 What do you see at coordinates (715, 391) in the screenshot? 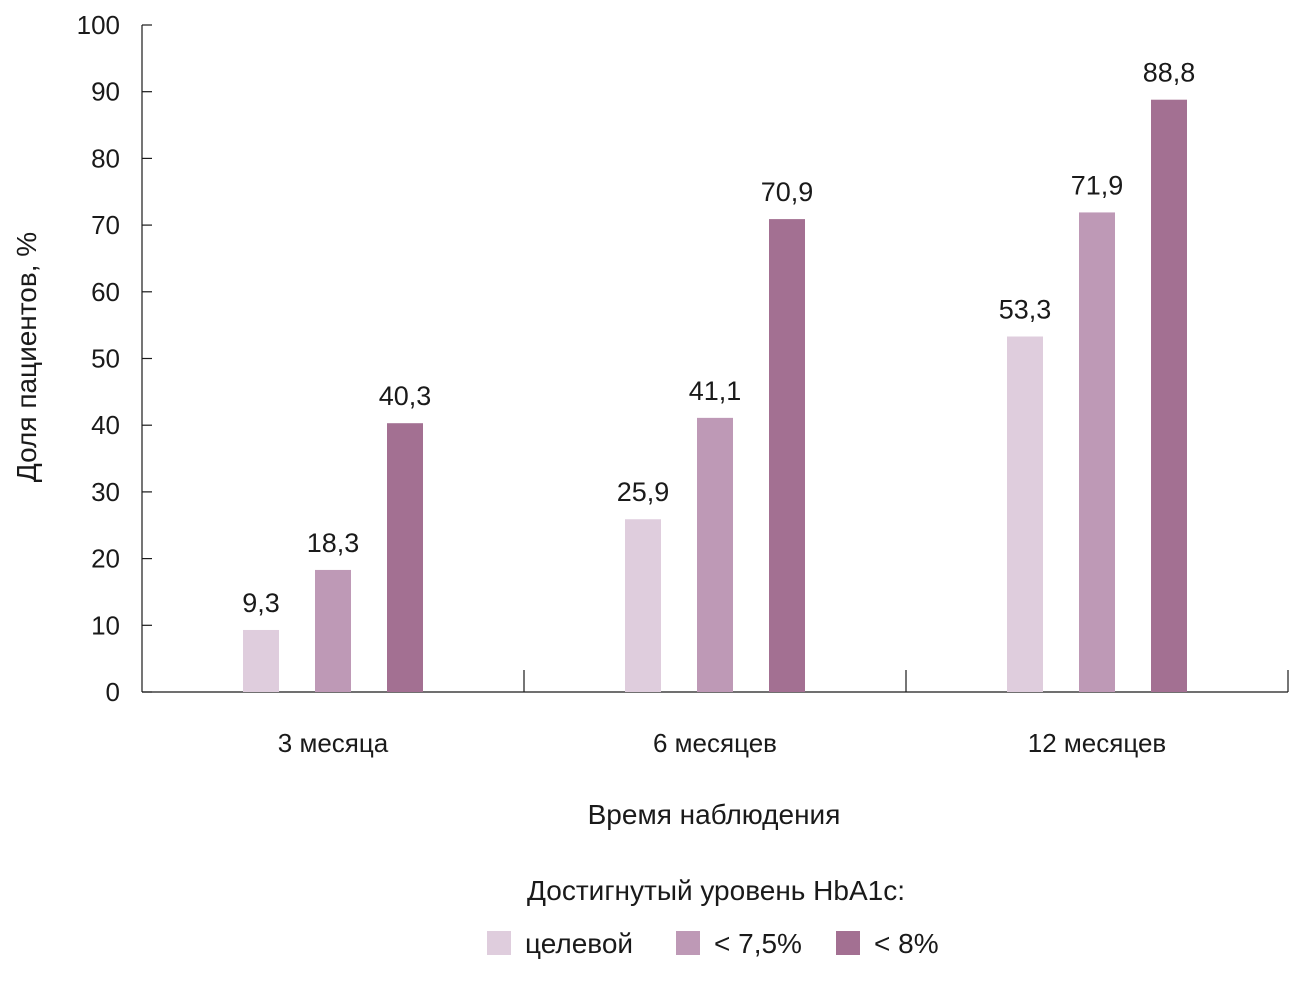
I see `data-label: 41,1` at bounding box center [715, 391].